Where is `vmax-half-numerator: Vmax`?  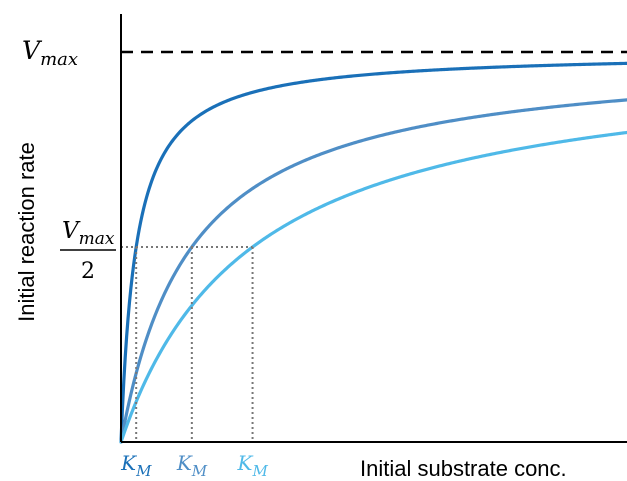
vmax-half-numerator: Vmax is located at coordinates (88, 233).